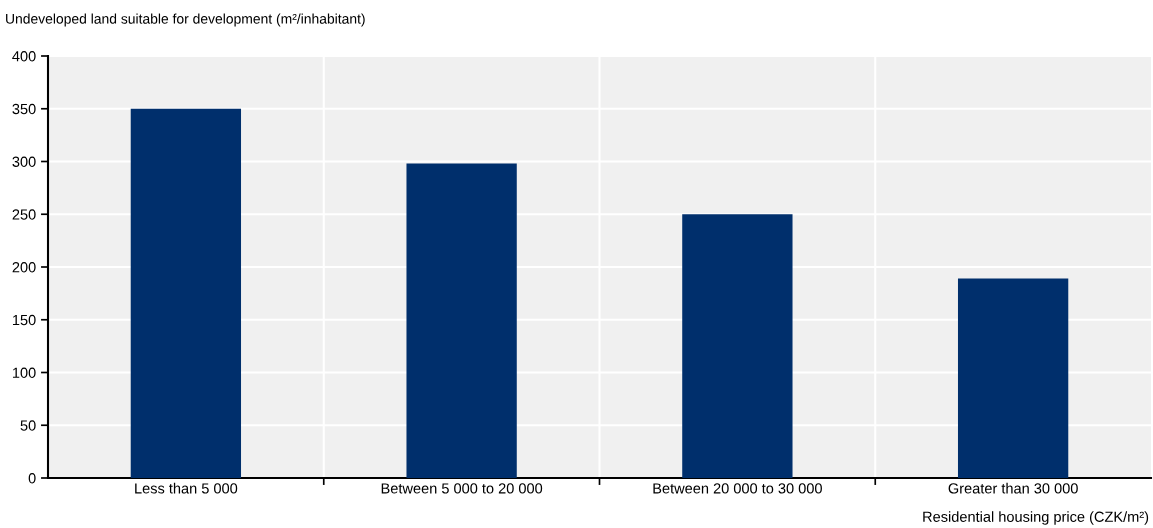  What do you see at coordinates (24, 320) in the screenshot?
I see `y-tick-label: 150` at bounding box center [24, 320].